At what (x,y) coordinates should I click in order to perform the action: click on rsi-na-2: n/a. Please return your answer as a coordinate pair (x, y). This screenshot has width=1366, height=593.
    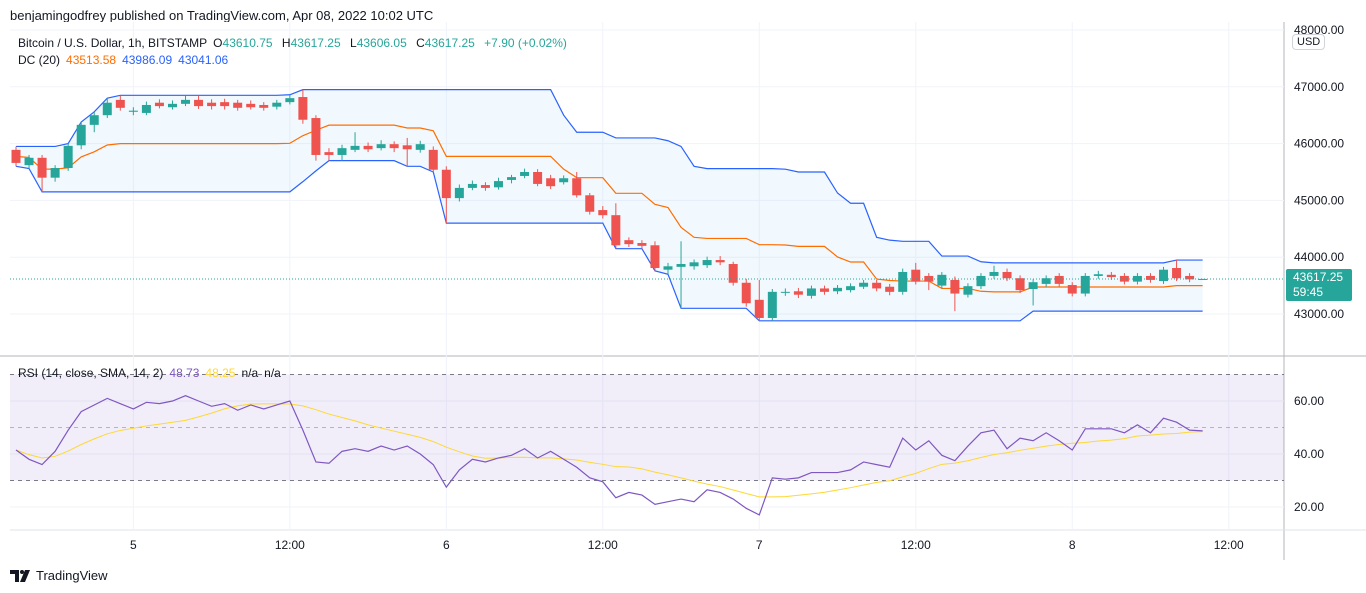
    Looking at the image, I should click on (272, 373).